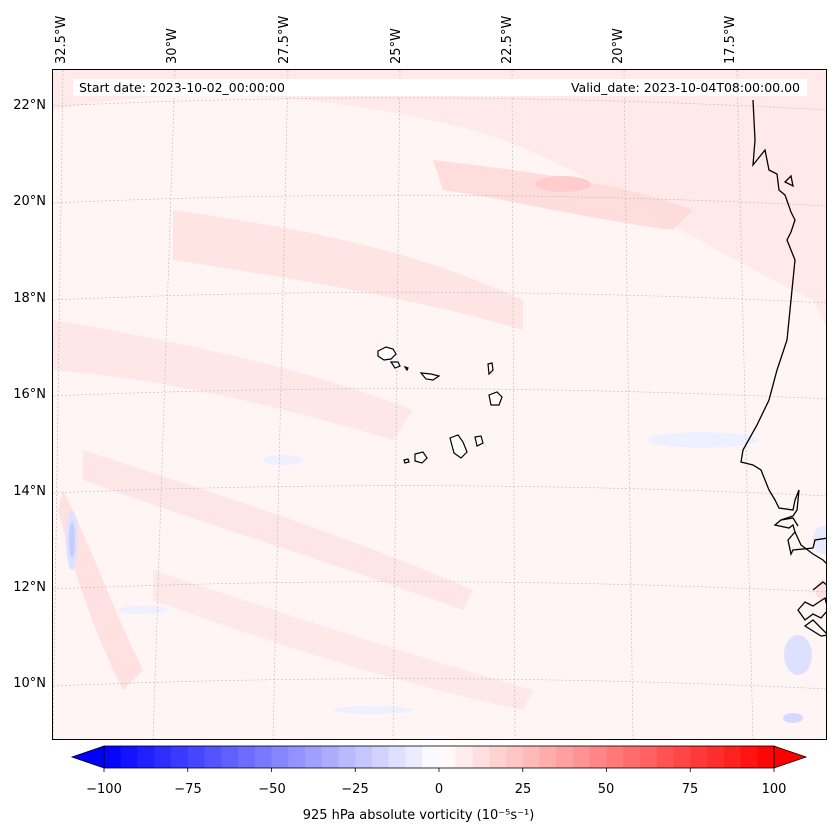 The width and height of the screenshot is (837, 839). Describe the element at coordinates (523, 789) in the screenshot. I see `colorbar-tick-label: 25` at that location.